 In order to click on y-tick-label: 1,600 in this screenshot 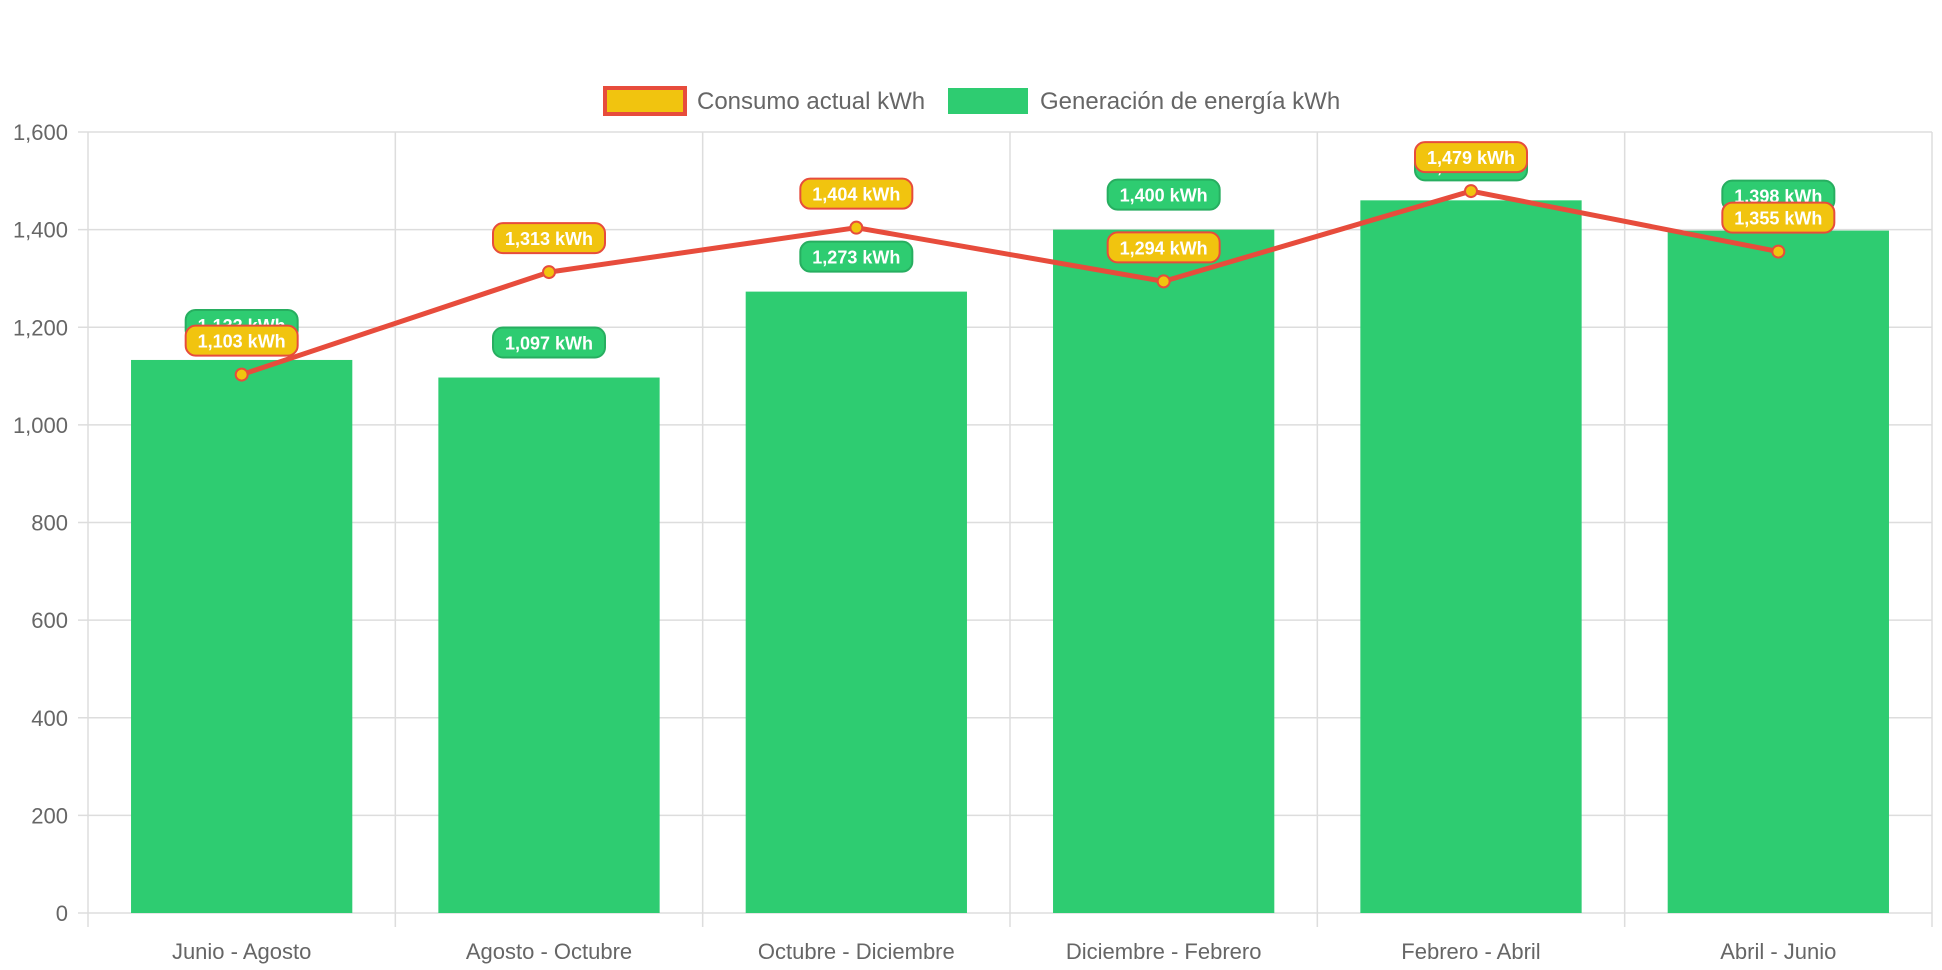, I will do `click(40, 132)`.